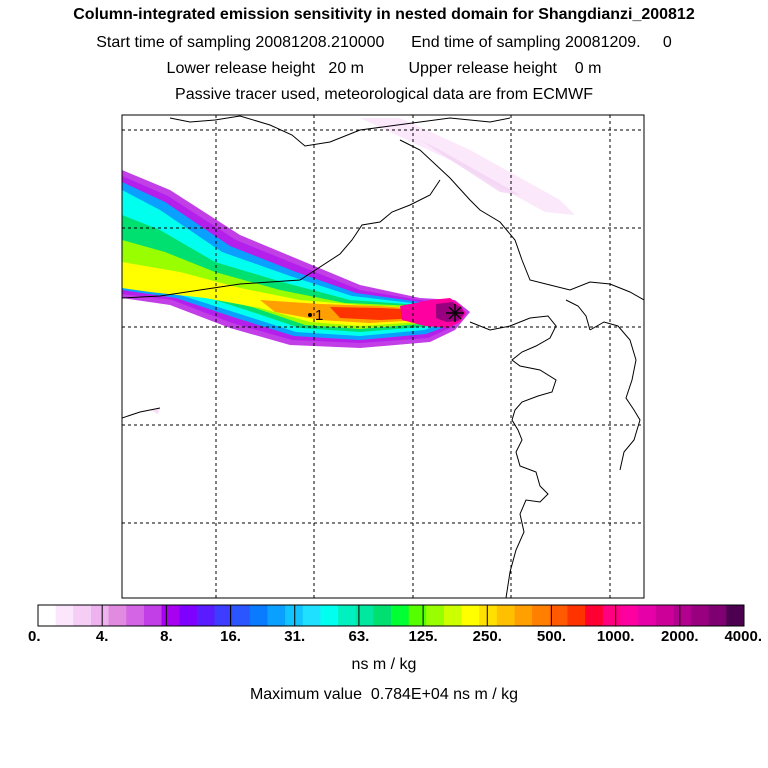  I want to click on coastline-island, so click(578, 315).